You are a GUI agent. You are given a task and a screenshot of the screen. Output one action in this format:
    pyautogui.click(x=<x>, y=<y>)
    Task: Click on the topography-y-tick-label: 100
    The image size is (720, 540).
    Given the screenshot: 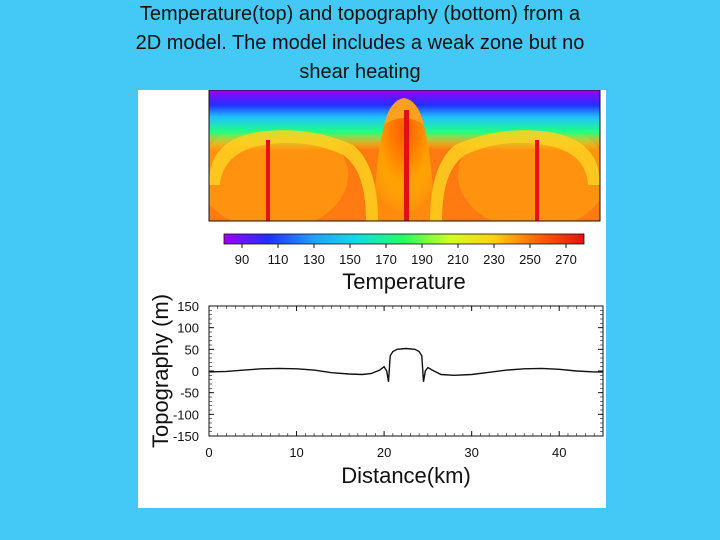 What is the action you would take?
    pyautogui.click(x=188, y=328)
    